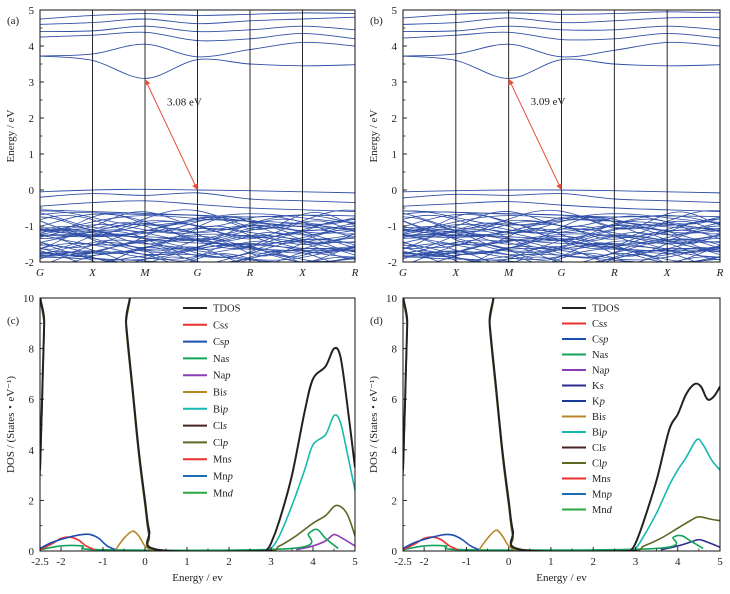 The height and width of the screenshot is (594, 730). What do you see at coordinates (690, 544) in the screenshot?
I see `dos-series-k-s` at bounding box center [690, 544].